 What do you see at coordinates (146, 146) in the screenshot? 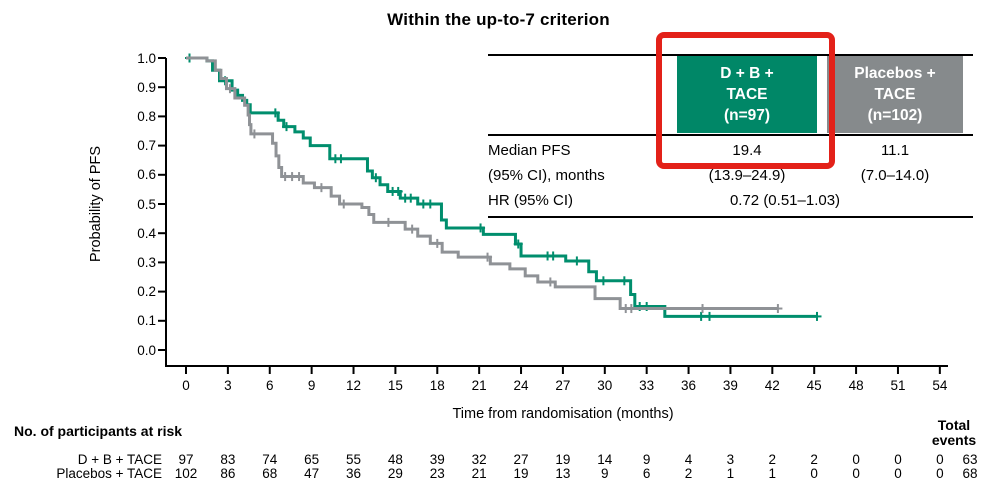
I see `y-tick-label: 0.7` at bounding box center [146, 146].